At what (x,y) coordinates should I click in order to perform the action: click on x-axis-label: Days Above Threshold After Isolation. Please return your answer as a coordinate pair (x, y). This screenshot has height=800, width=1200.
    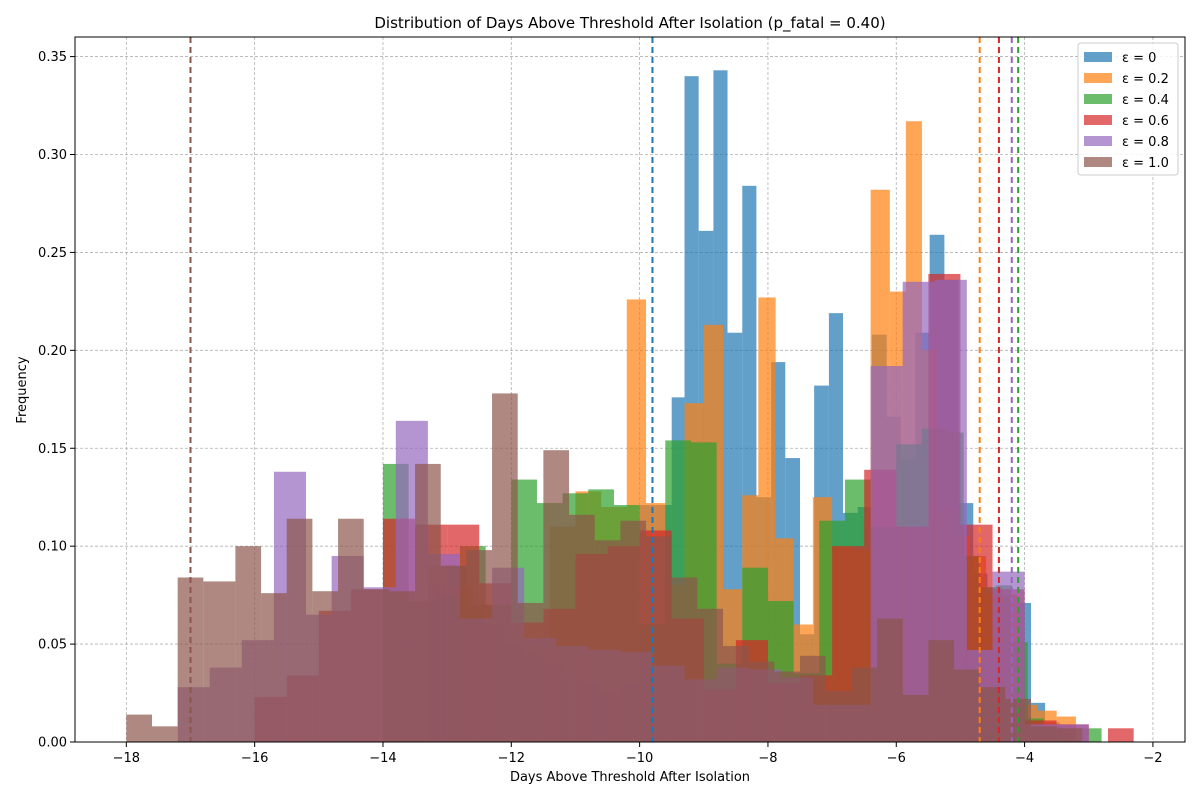
    Looking at the image, I should click on (630, 777).